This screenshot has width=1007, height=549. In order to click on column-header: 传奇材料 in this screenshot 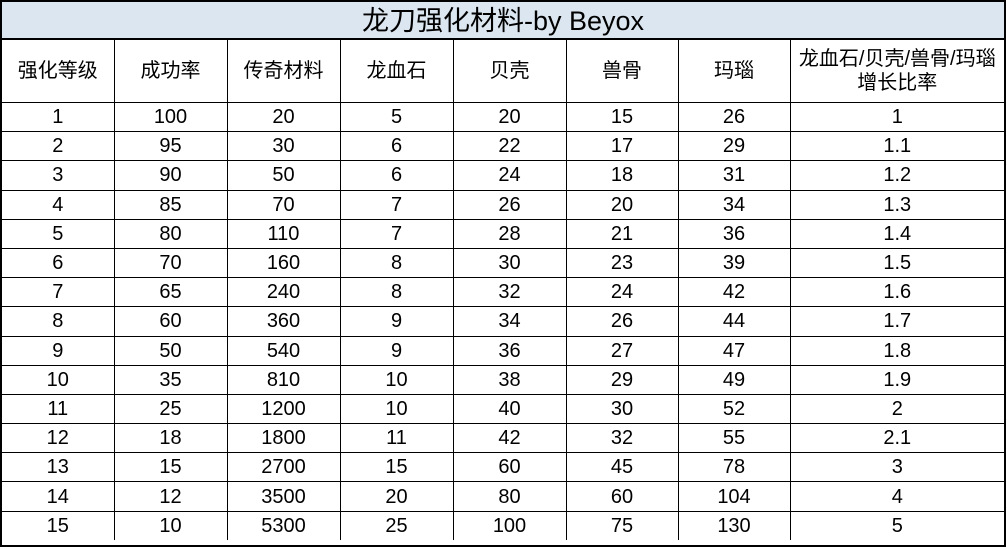, I will do `click(283, 71)`.